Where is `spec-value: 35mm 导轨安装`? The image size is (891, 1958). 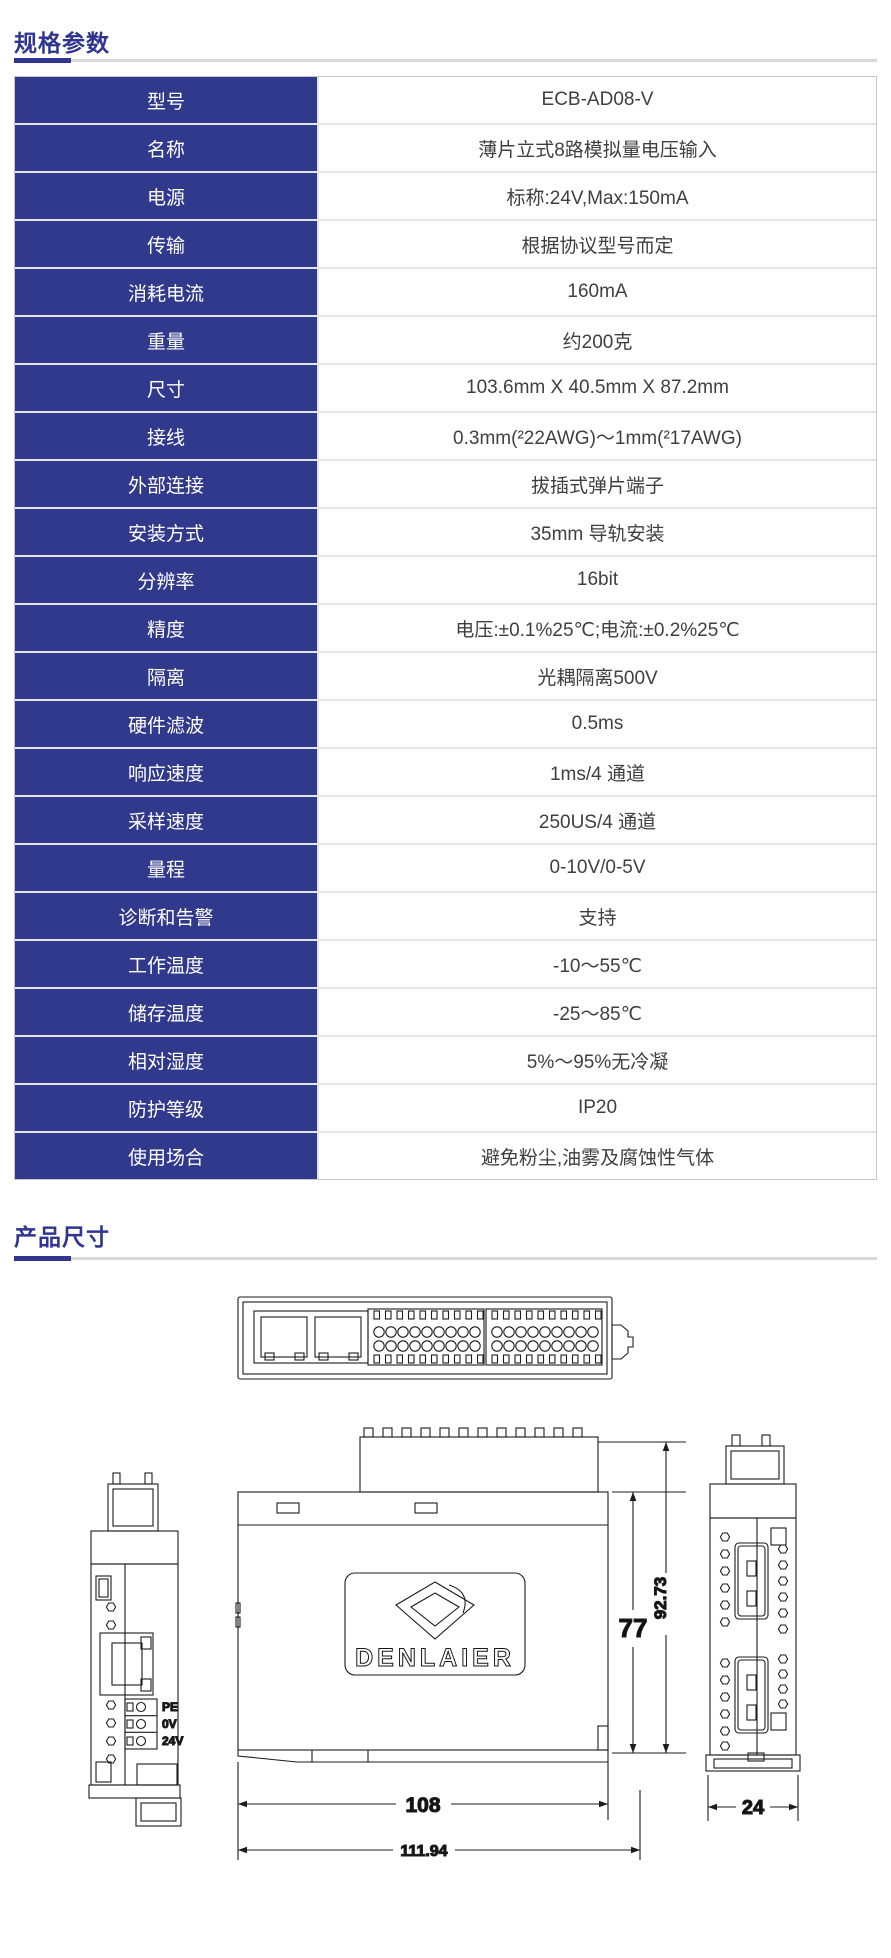 spec-value: 35mm 导轨安装 is located at coordinates (597, 533).